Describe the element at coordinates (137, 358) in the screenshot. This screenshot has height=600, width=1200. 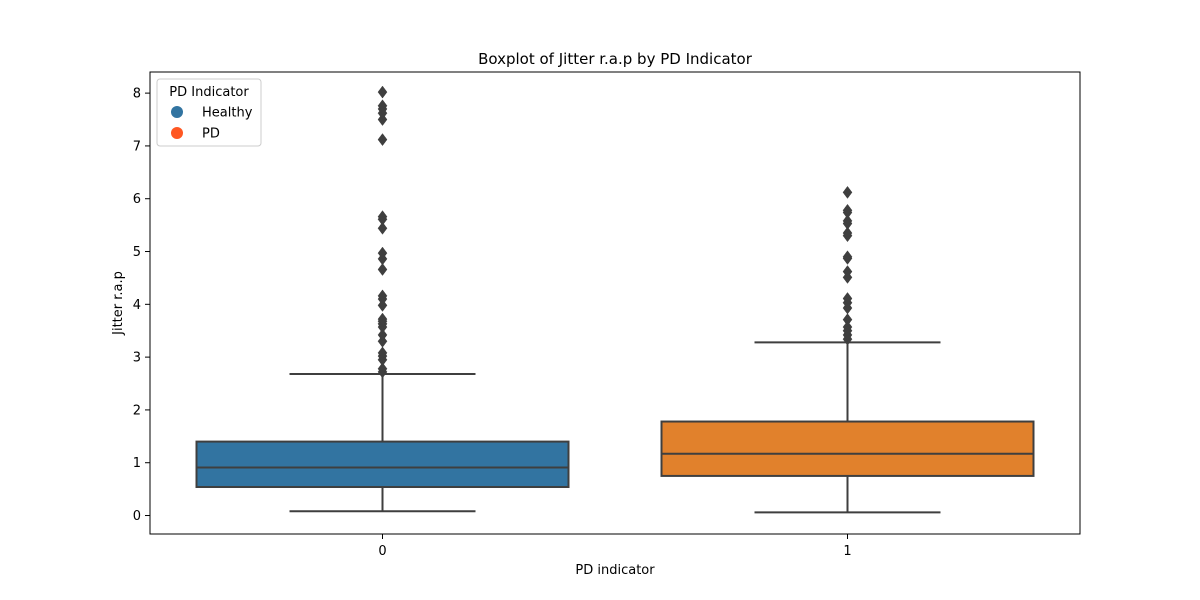
I see `y-tick-label: 3` at that location.